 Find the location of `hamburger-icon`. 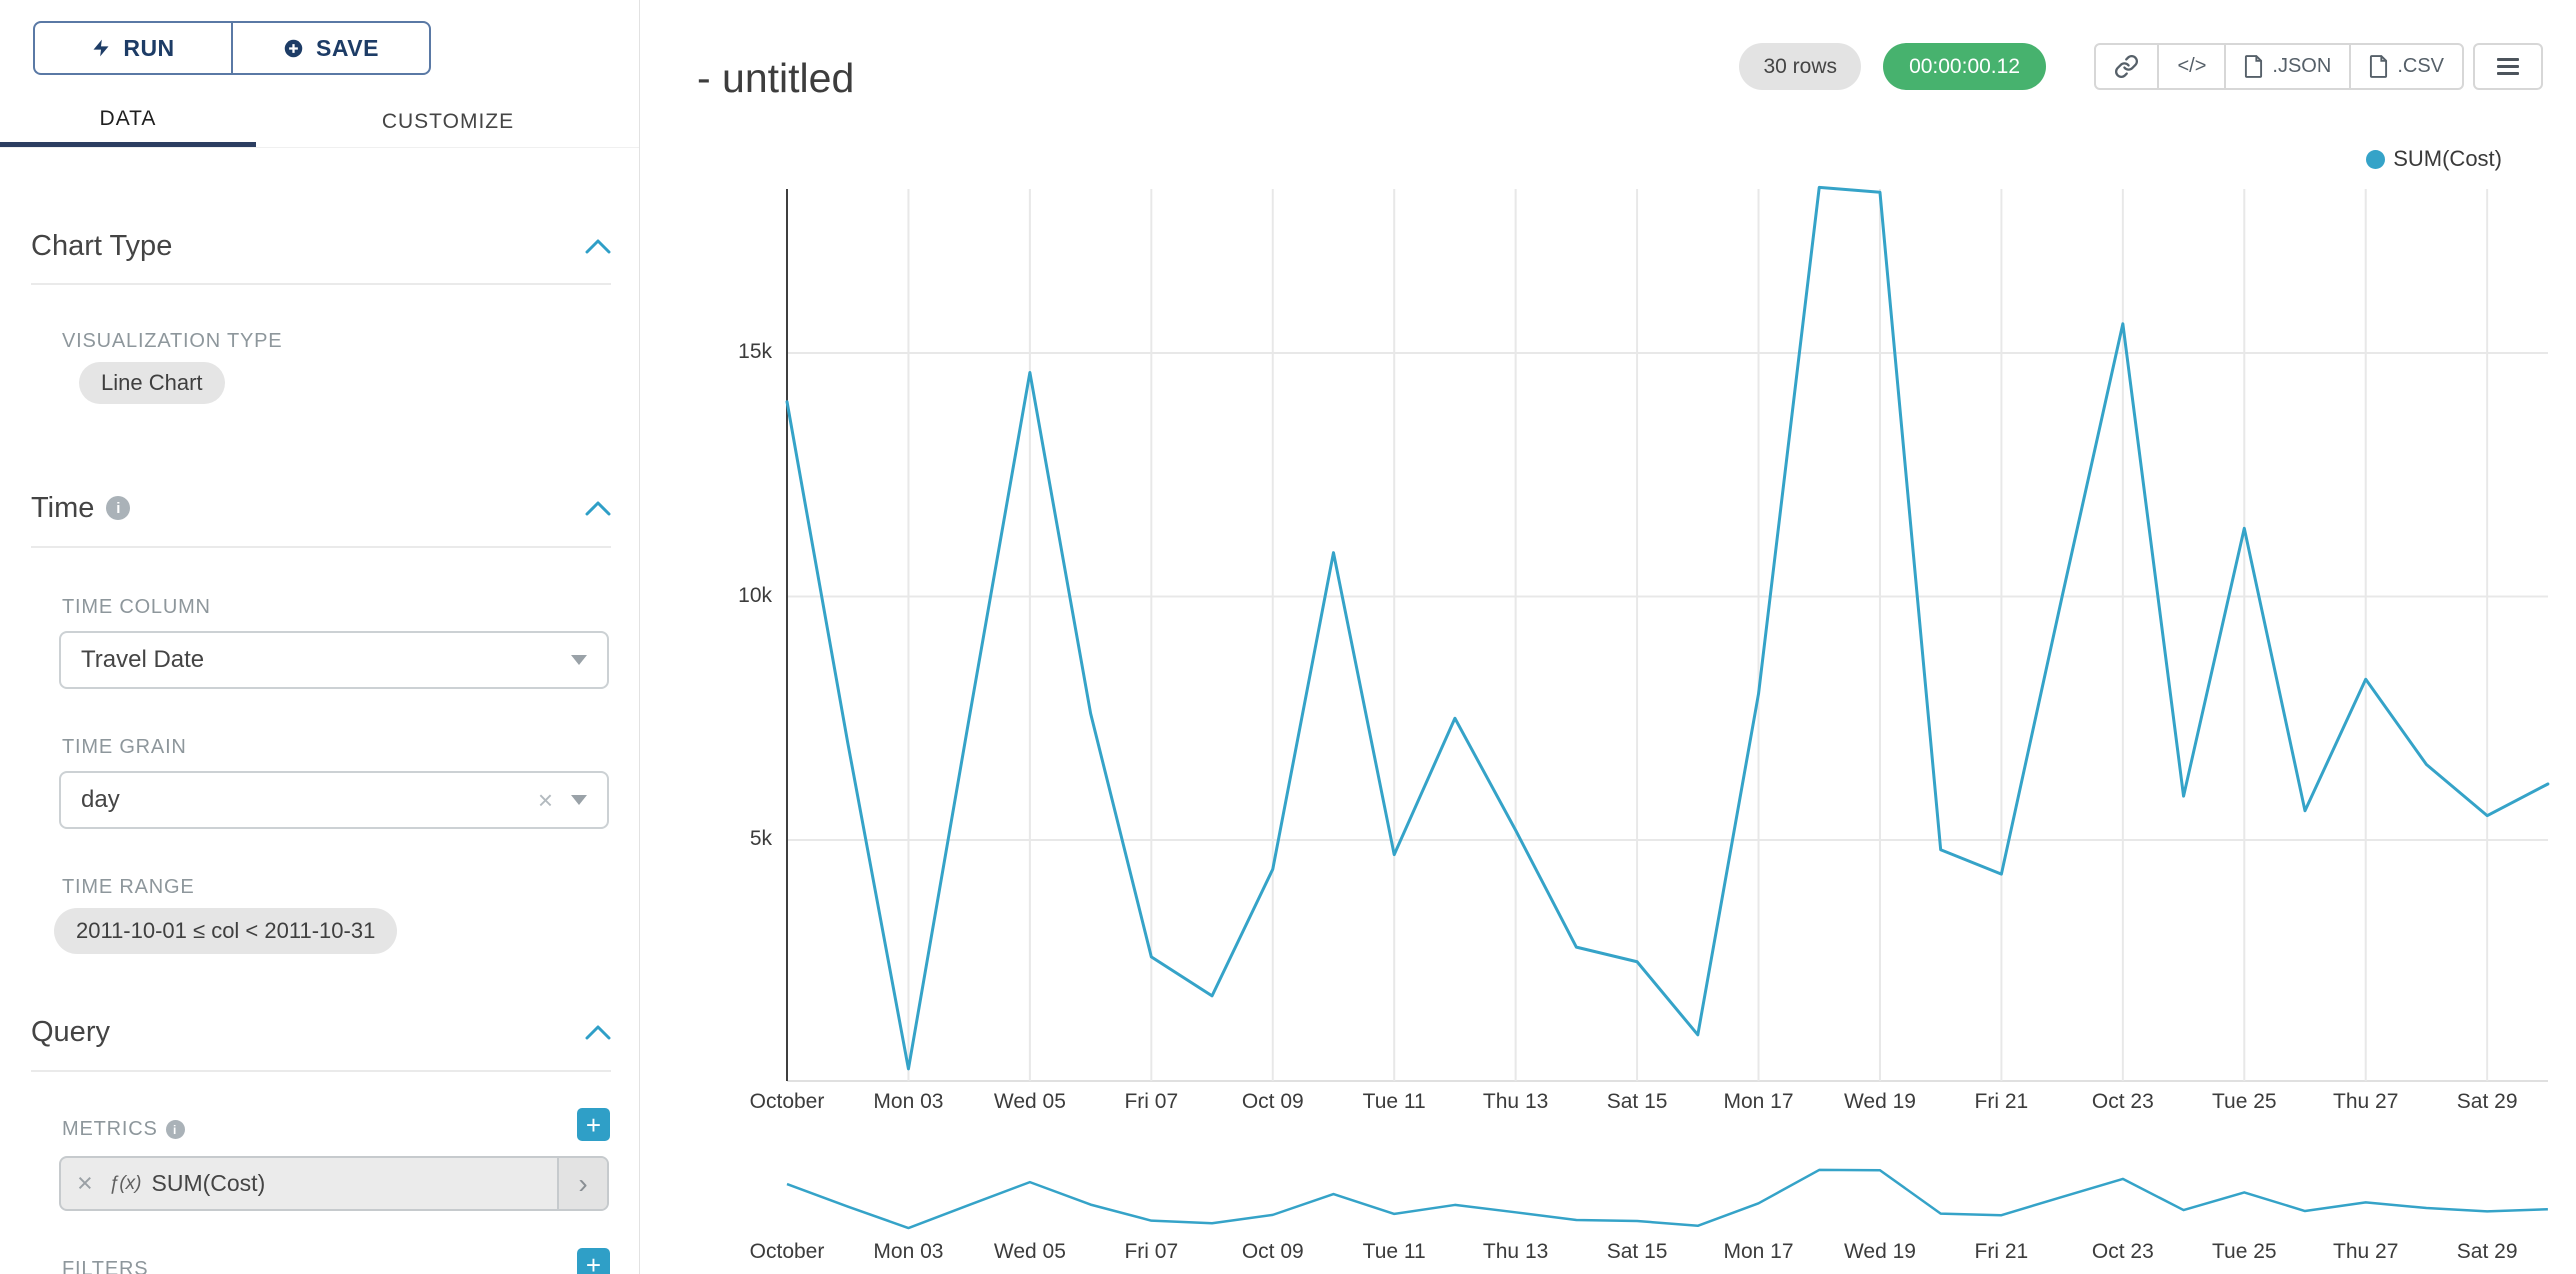

hamburger-icon is located at coordinates (2508, 59).